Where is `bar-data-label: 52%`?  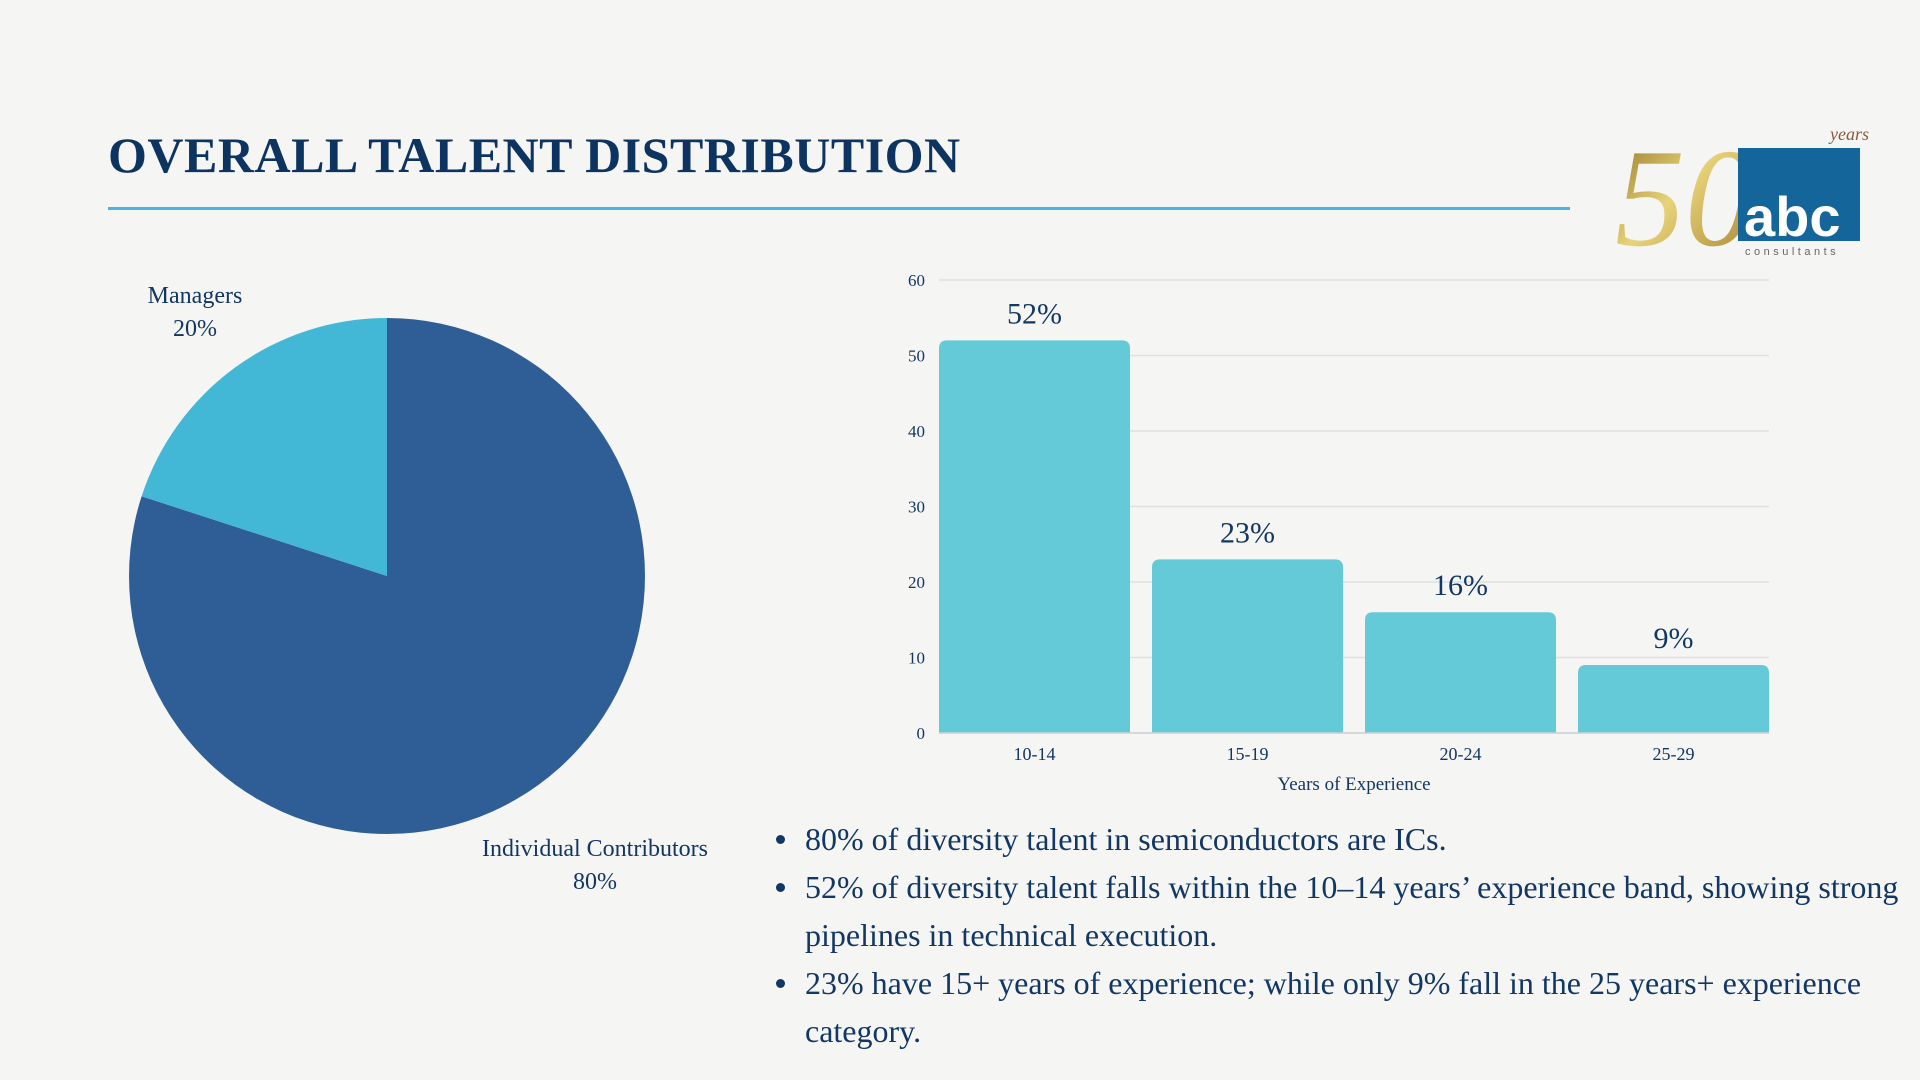 bar-data-label: 52% is located at coordinates (1034, 313).